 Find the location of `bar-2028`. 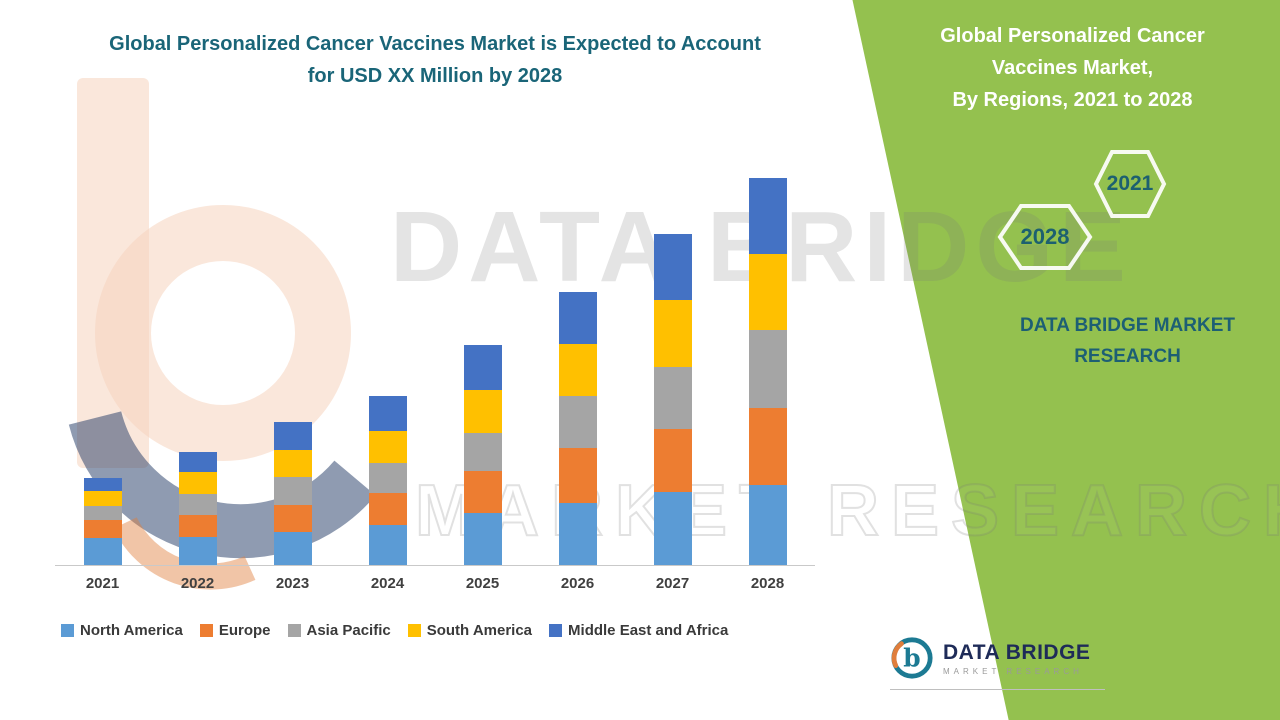

bar-2028 is located at coordinates (767, 371).